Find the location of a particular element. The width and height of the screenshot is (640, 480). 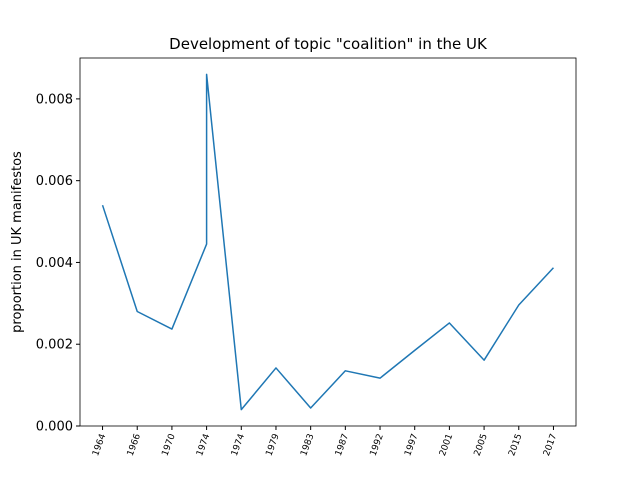

y-axis-label: proportion in UK manifestos is located at coordinates (17, 242).